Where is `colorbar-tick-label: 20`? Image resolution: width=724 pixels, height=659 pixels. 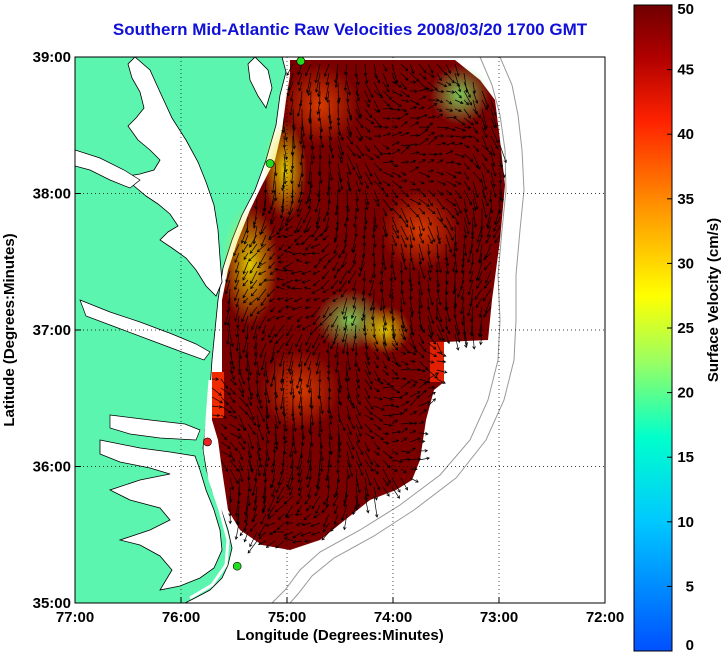 colorbar-tick-label: 20 is located at coordinates (685, 393).